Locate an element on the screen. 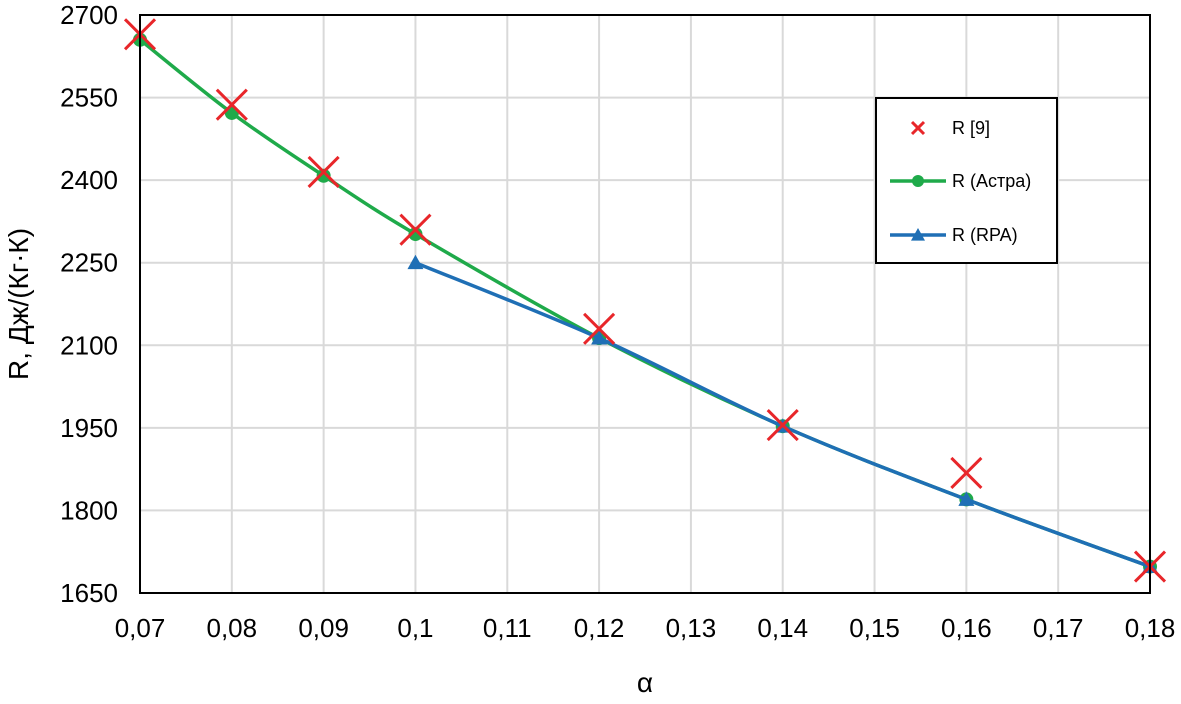 This screenshot has height=704, width=1181. x-tick-label: 0,18 is located at coordinates (1150, 628).